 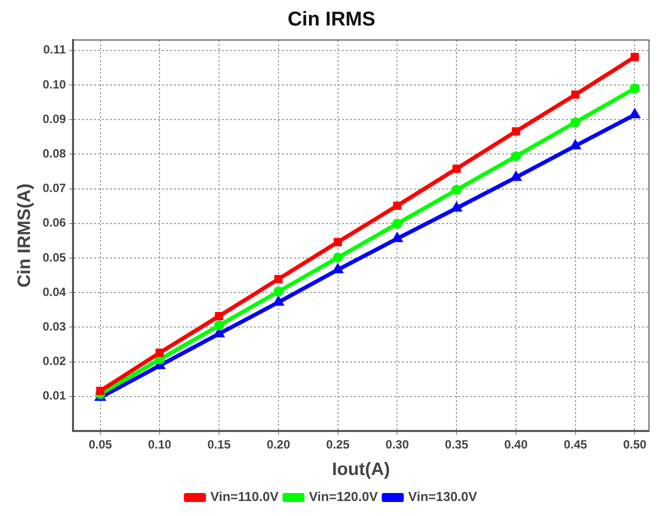 I want to click on y-tick-label: 0.10, so click(x=54, y=84).